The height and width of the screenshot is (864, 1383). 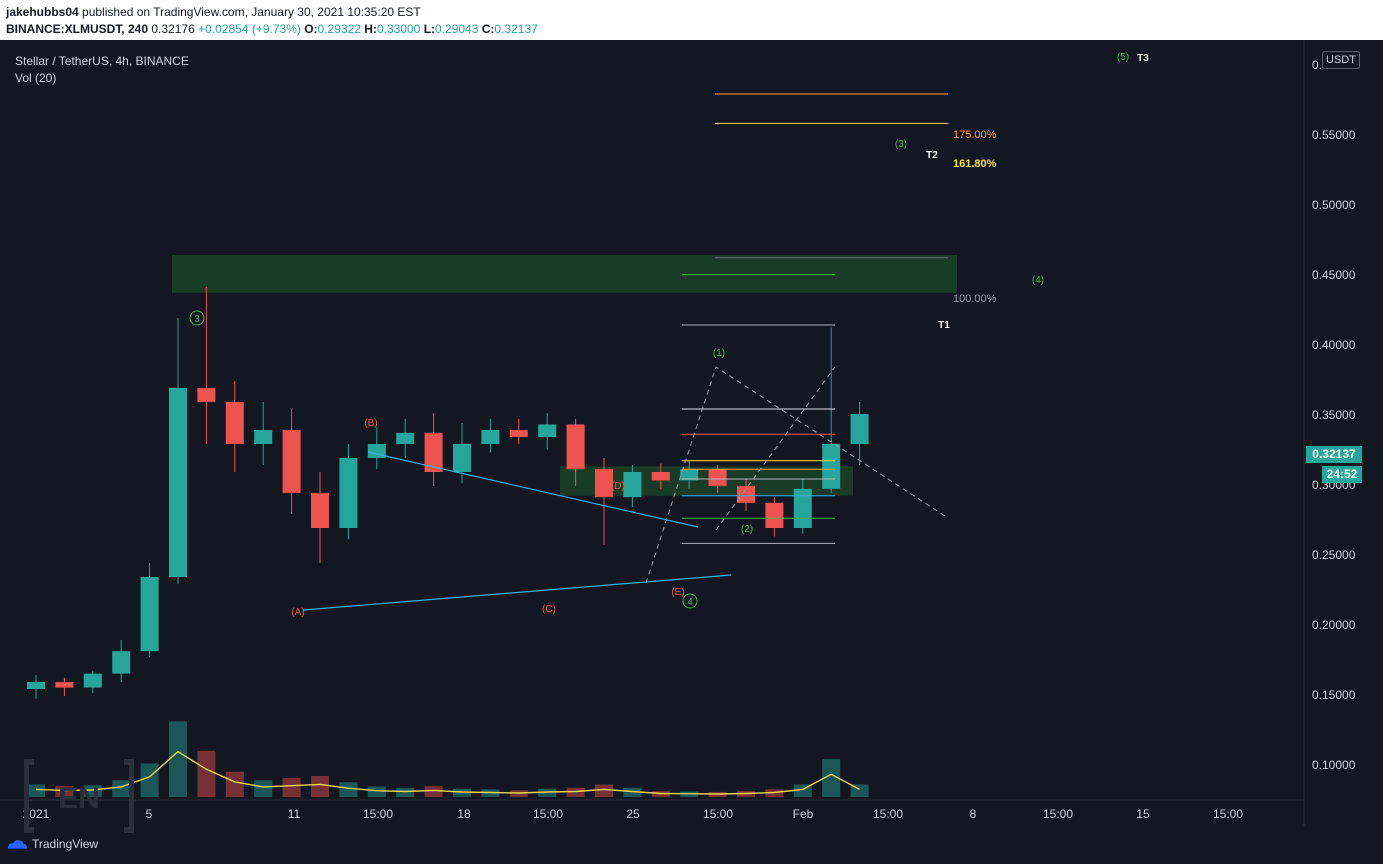 I want to click on target-t3-label: T3, so click(x=1143, y=58).